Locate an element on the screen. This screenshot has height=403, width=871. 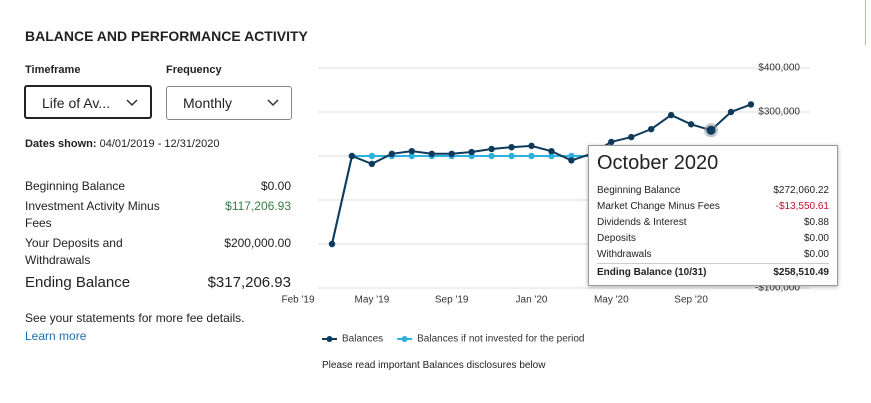
section-title: BALANCE AND PERFORMANCE ACTIVITY is located at coordinates (166, 36).